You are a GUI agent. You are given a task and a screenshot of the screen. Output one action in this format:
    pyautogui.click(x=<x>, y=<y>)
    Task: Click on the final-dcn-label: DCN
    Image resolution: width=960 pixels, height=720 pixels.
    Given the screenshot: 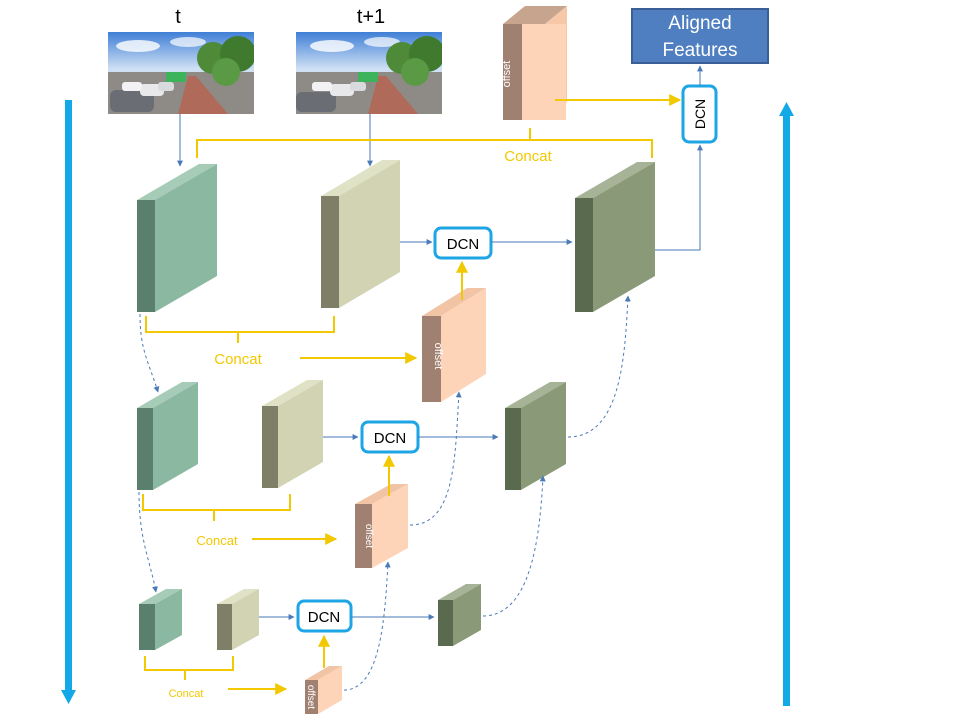 What is the action you would take?
    pyautogui.click(x=700, y=114)
    